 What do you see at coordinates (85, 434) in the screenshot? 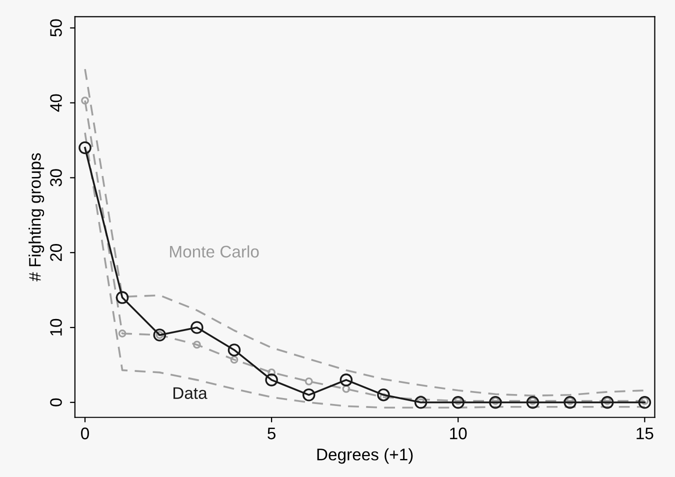
I see `x-tick-label: 0` at bounding box center [85, 434].